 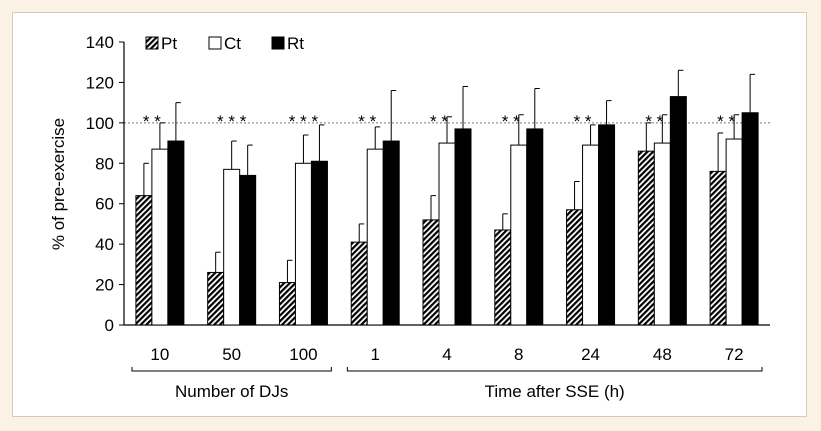 What do you see at coordinates (511, 121) in the screenshot?
I see `significance-mark-8: * *` at bounding box center [511, 121].